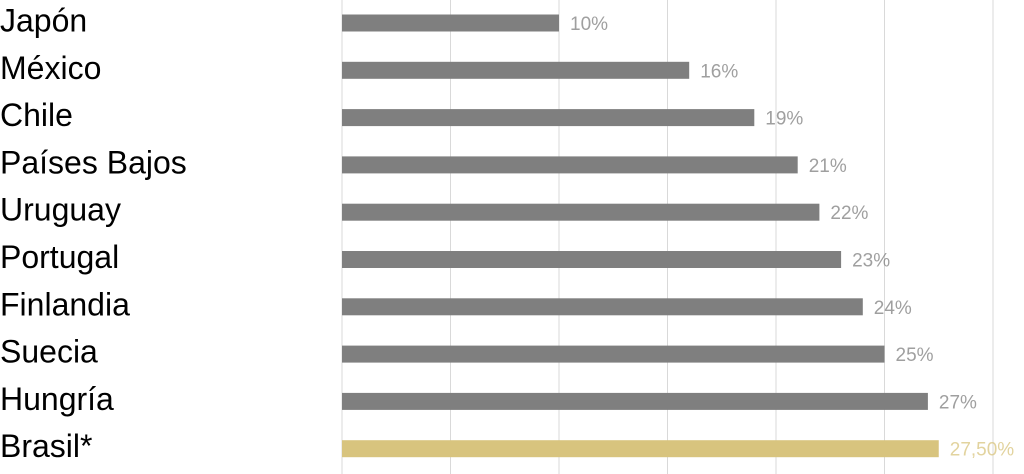 Image resolution: width=1024 pixels, height=474 pixels. I want to click on category-label: Hungría, so click(57, 399).